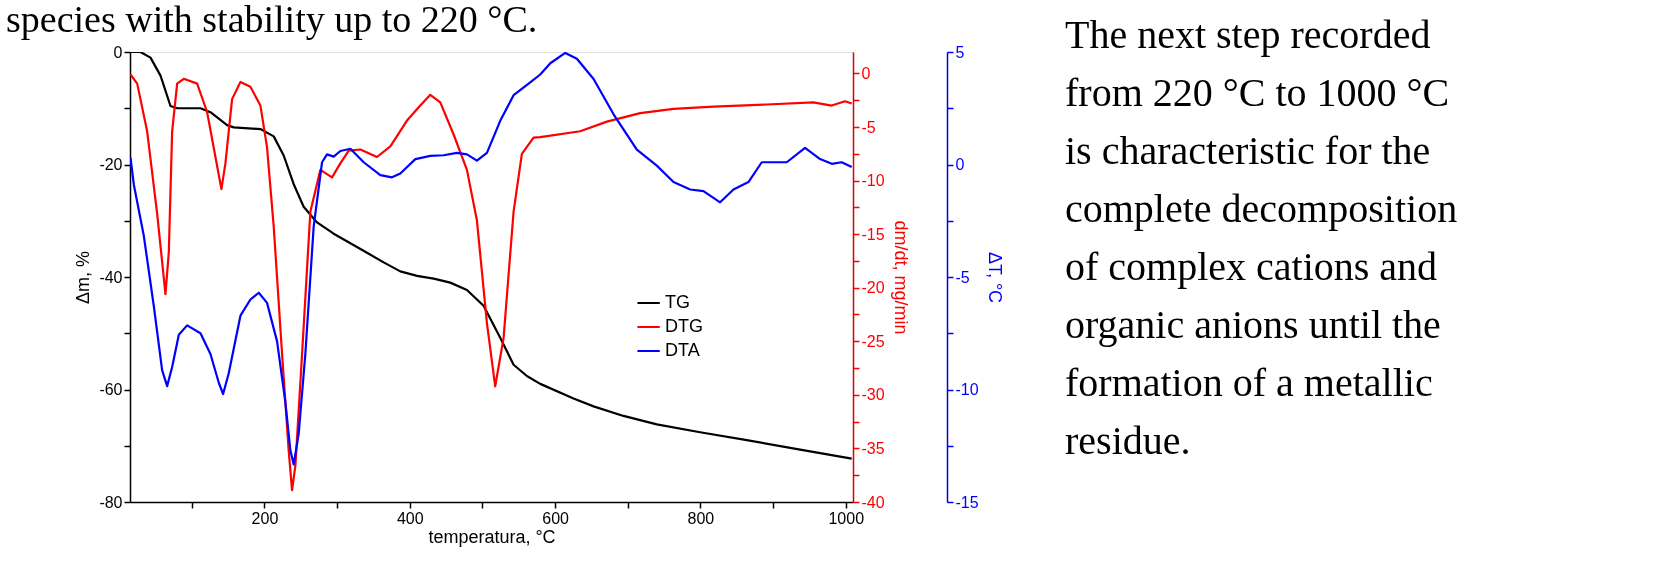  What do you see at coordinates (701, 518) in the screenshot?
I see `x-tick-label: 800` at bounding box center [701, 518].